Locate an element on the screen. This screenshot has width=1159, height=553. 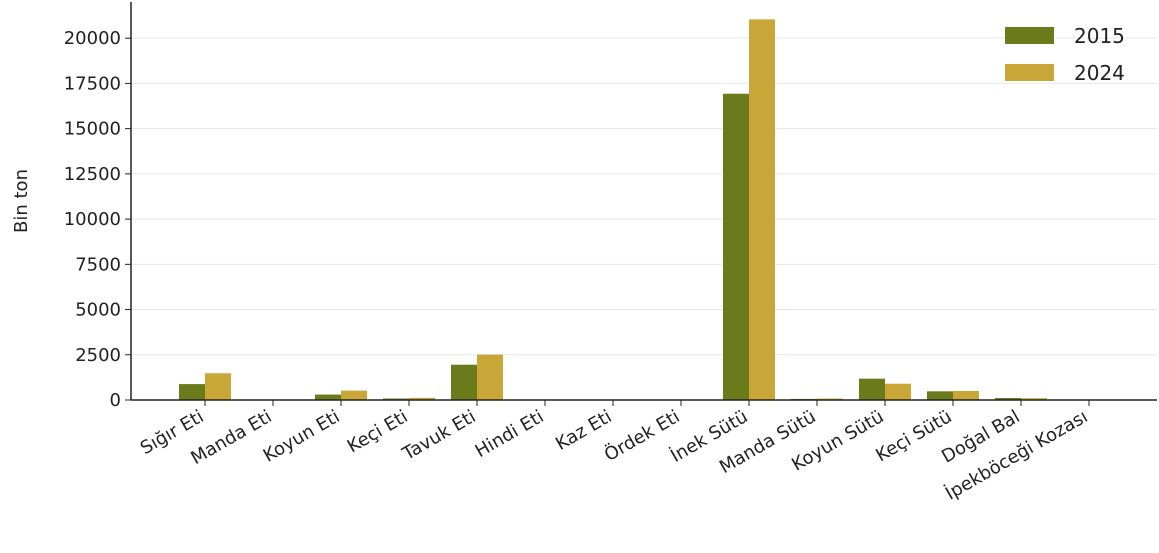
y-tick-label: 2500 is located at coordinates (98, 355).